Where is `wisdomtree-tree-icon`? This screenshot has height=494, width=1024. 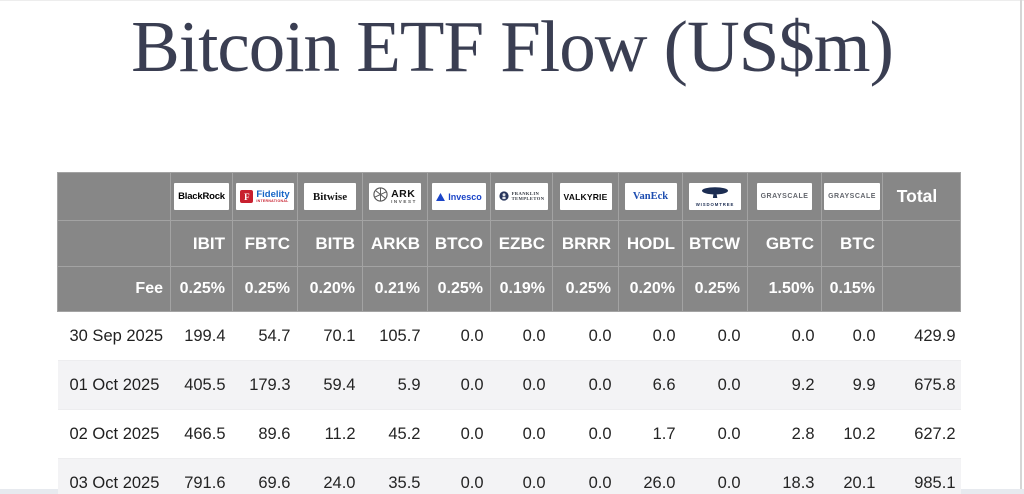 wisdomtree-tree-icon is located at coordinates (715, 194).